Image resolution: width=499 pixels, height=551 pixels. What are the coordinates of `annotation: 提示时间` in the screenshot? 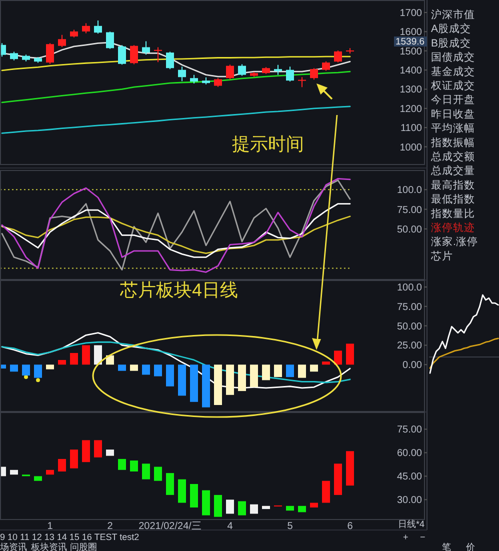 It's located at (268, 144).